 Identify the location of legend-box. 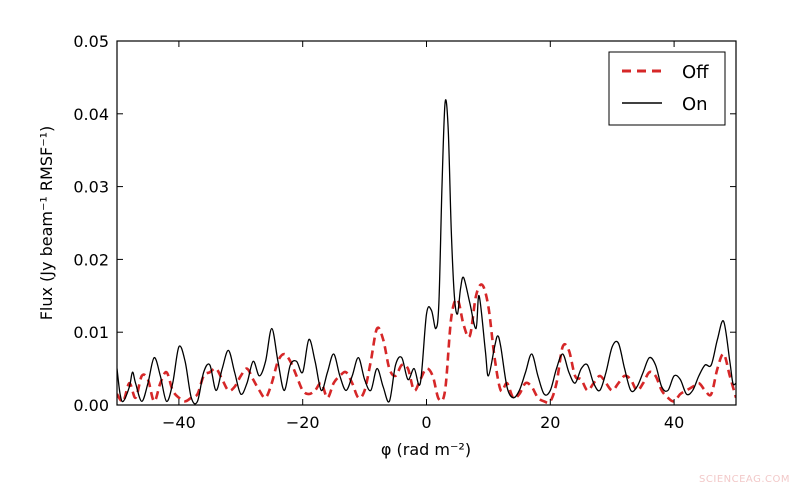
(667, 88).